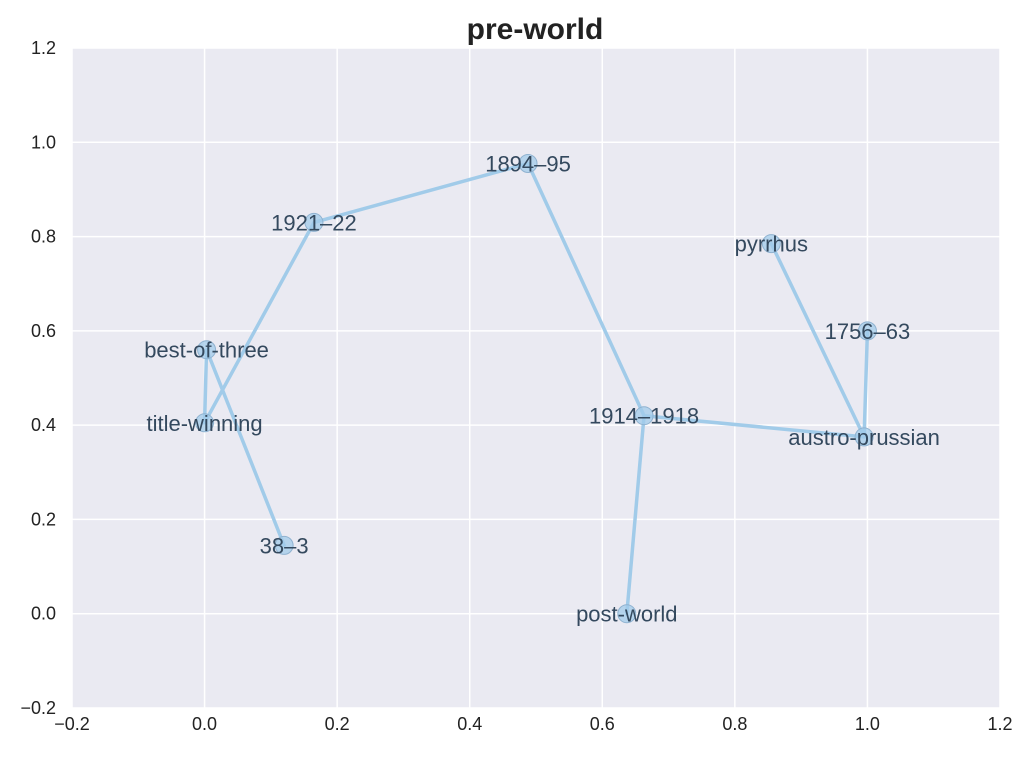  Describe the element at coordinates (38, 378) in the screenshot. I see `y-axis-ticks: −0.2 0.0 0.2 0.4 0.6 0.8 1.0 1.2` at that location.